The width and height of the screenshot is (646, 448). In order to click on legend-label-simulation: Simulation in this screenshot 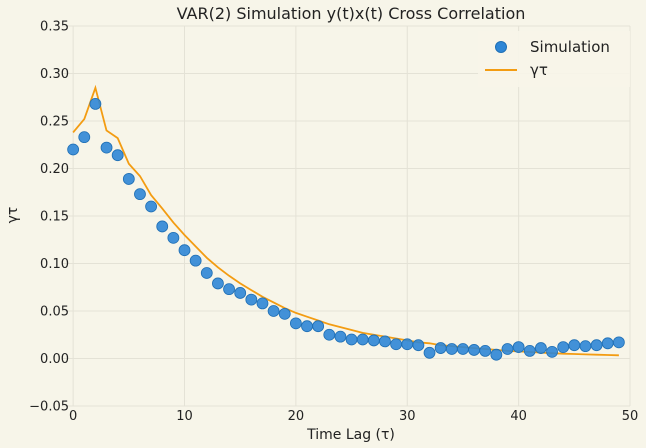, I will do `click(570, 47)`.